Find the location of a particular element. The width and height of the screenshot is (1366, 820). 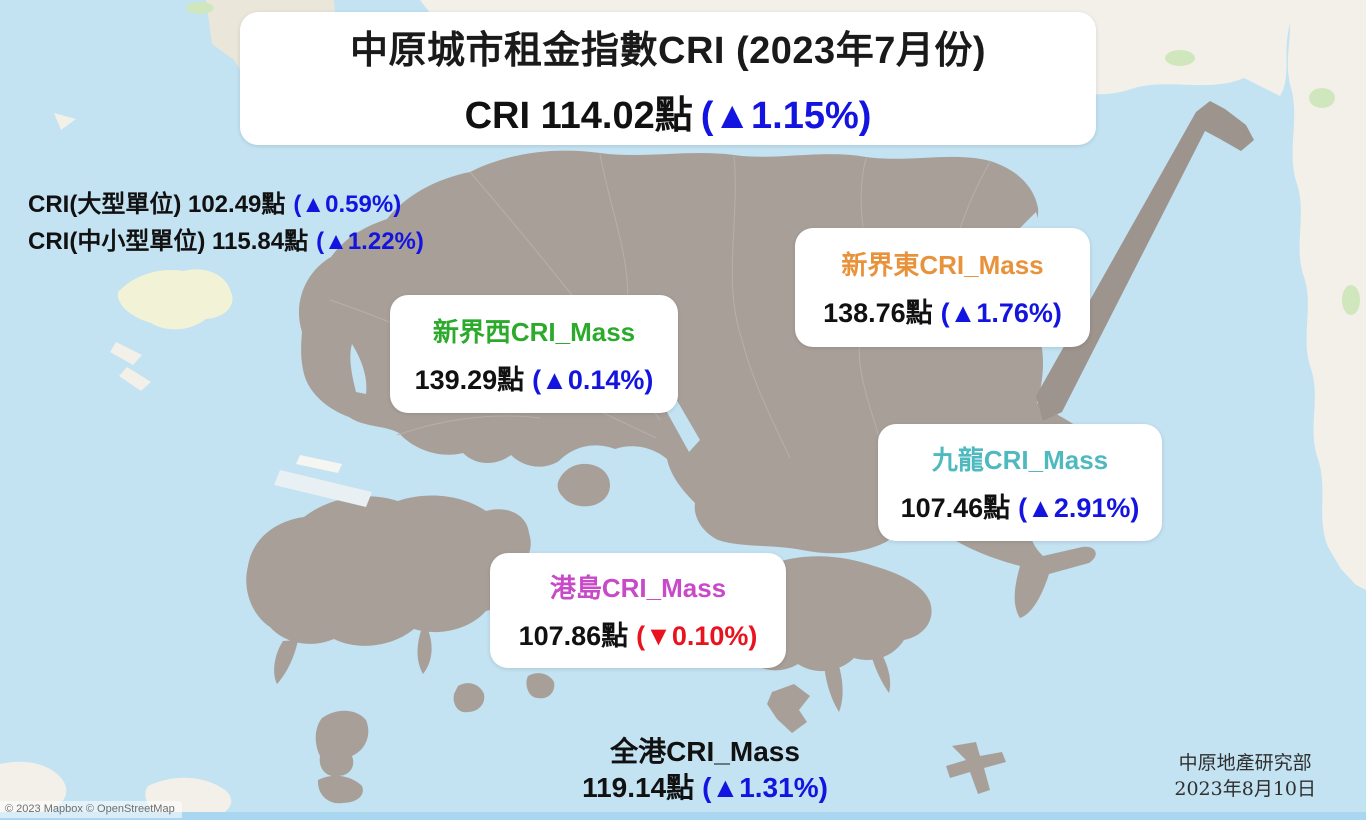

overall-cri-number: CRI 114.02點 is located at coordinates (578, 115).